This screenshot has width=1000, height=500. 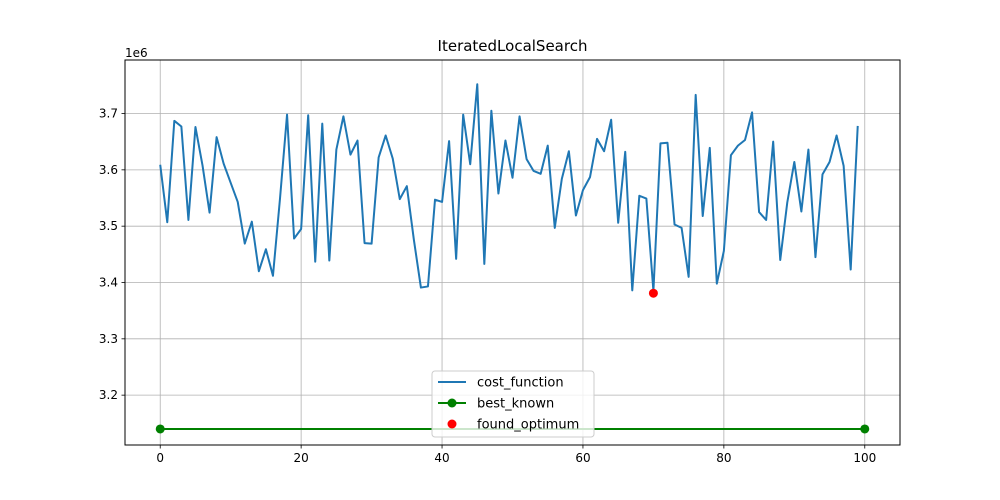 I want to click on y-tick-label: 3.2, so click(x=108, y=395).